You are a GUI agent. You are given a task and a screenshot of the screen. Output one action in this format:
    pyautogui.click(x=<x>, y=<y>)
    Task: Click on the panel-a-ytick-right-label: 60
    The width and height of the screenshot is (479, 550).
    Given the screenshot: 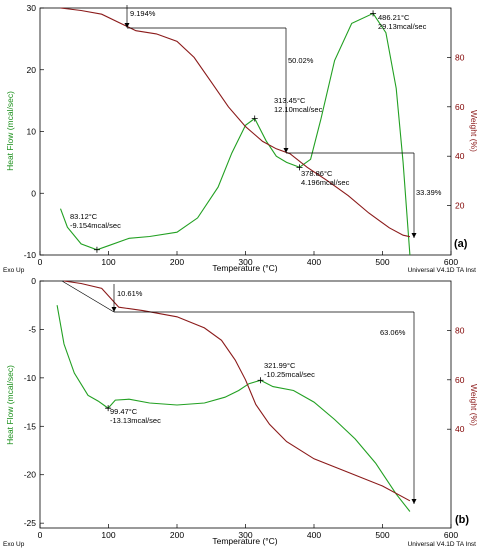 What is the action you would take?
    pyautogui.click(x=460, y=107)
    